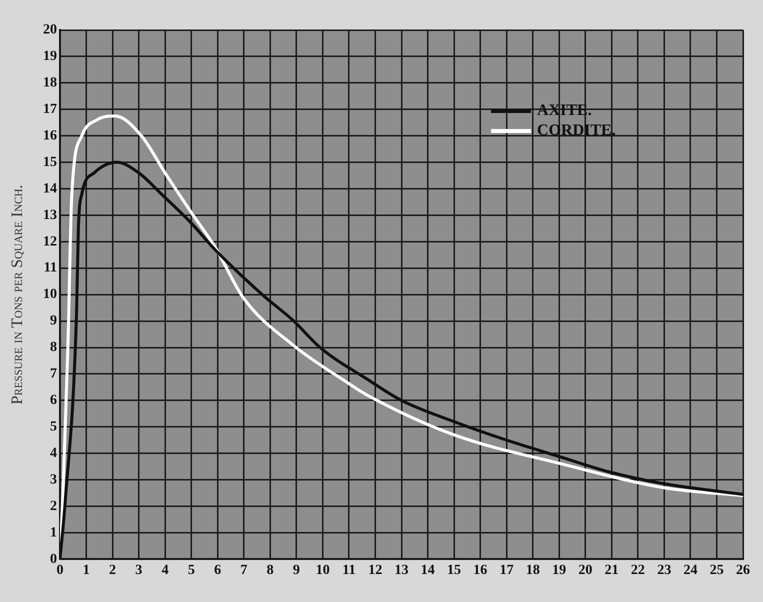  What do you see at coordinates (50, 83) in the screenshot?
I see `y-tick-label: 18` at bounding box center [50, 83].